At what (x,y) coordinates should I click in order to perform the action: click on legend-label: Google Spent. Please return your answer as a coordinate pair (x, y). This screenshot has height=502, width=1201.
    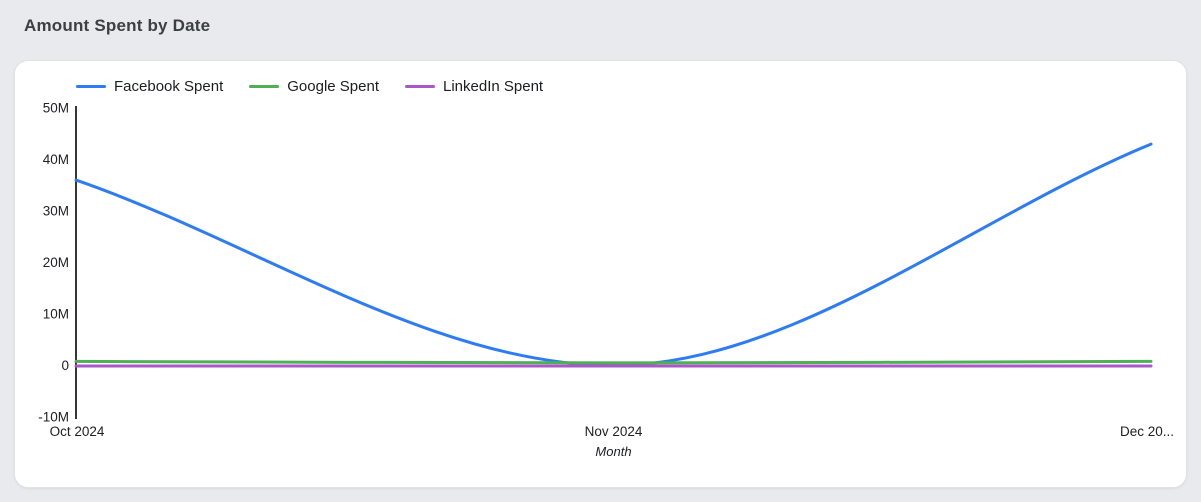
    Looking at the image, I should click on (333, 86).